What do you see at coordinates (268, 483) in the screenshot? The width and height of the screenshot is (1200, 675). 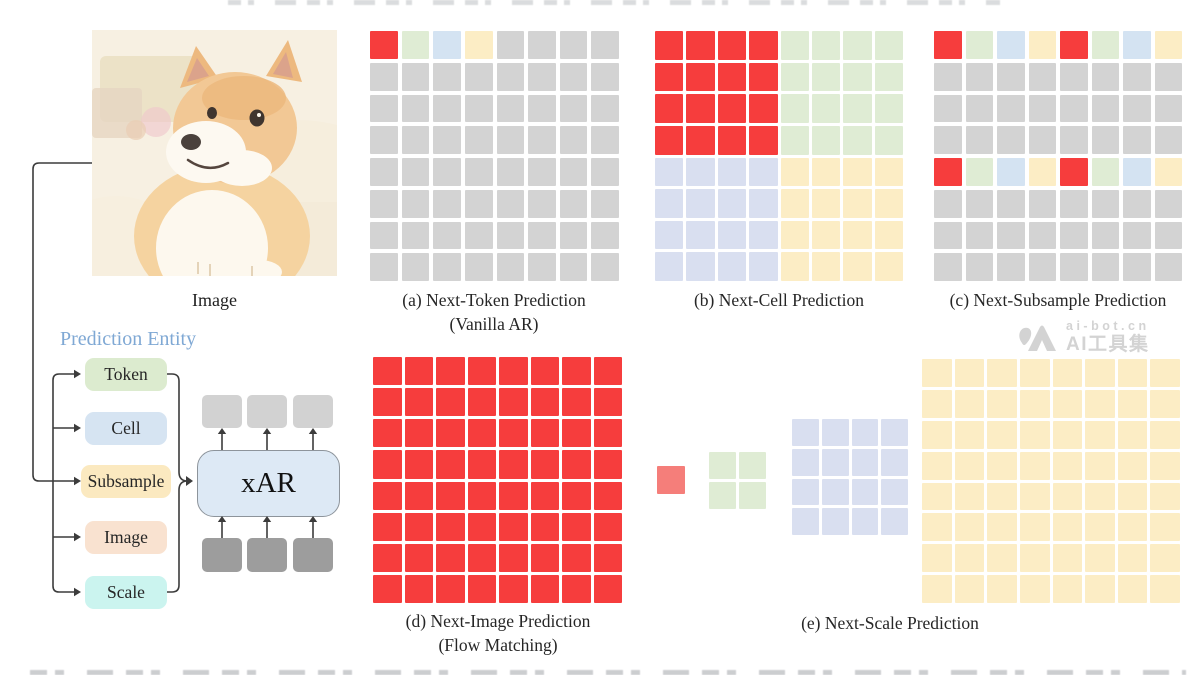 I see `xar-model-box: xAR` at bounding box center [268, 483].